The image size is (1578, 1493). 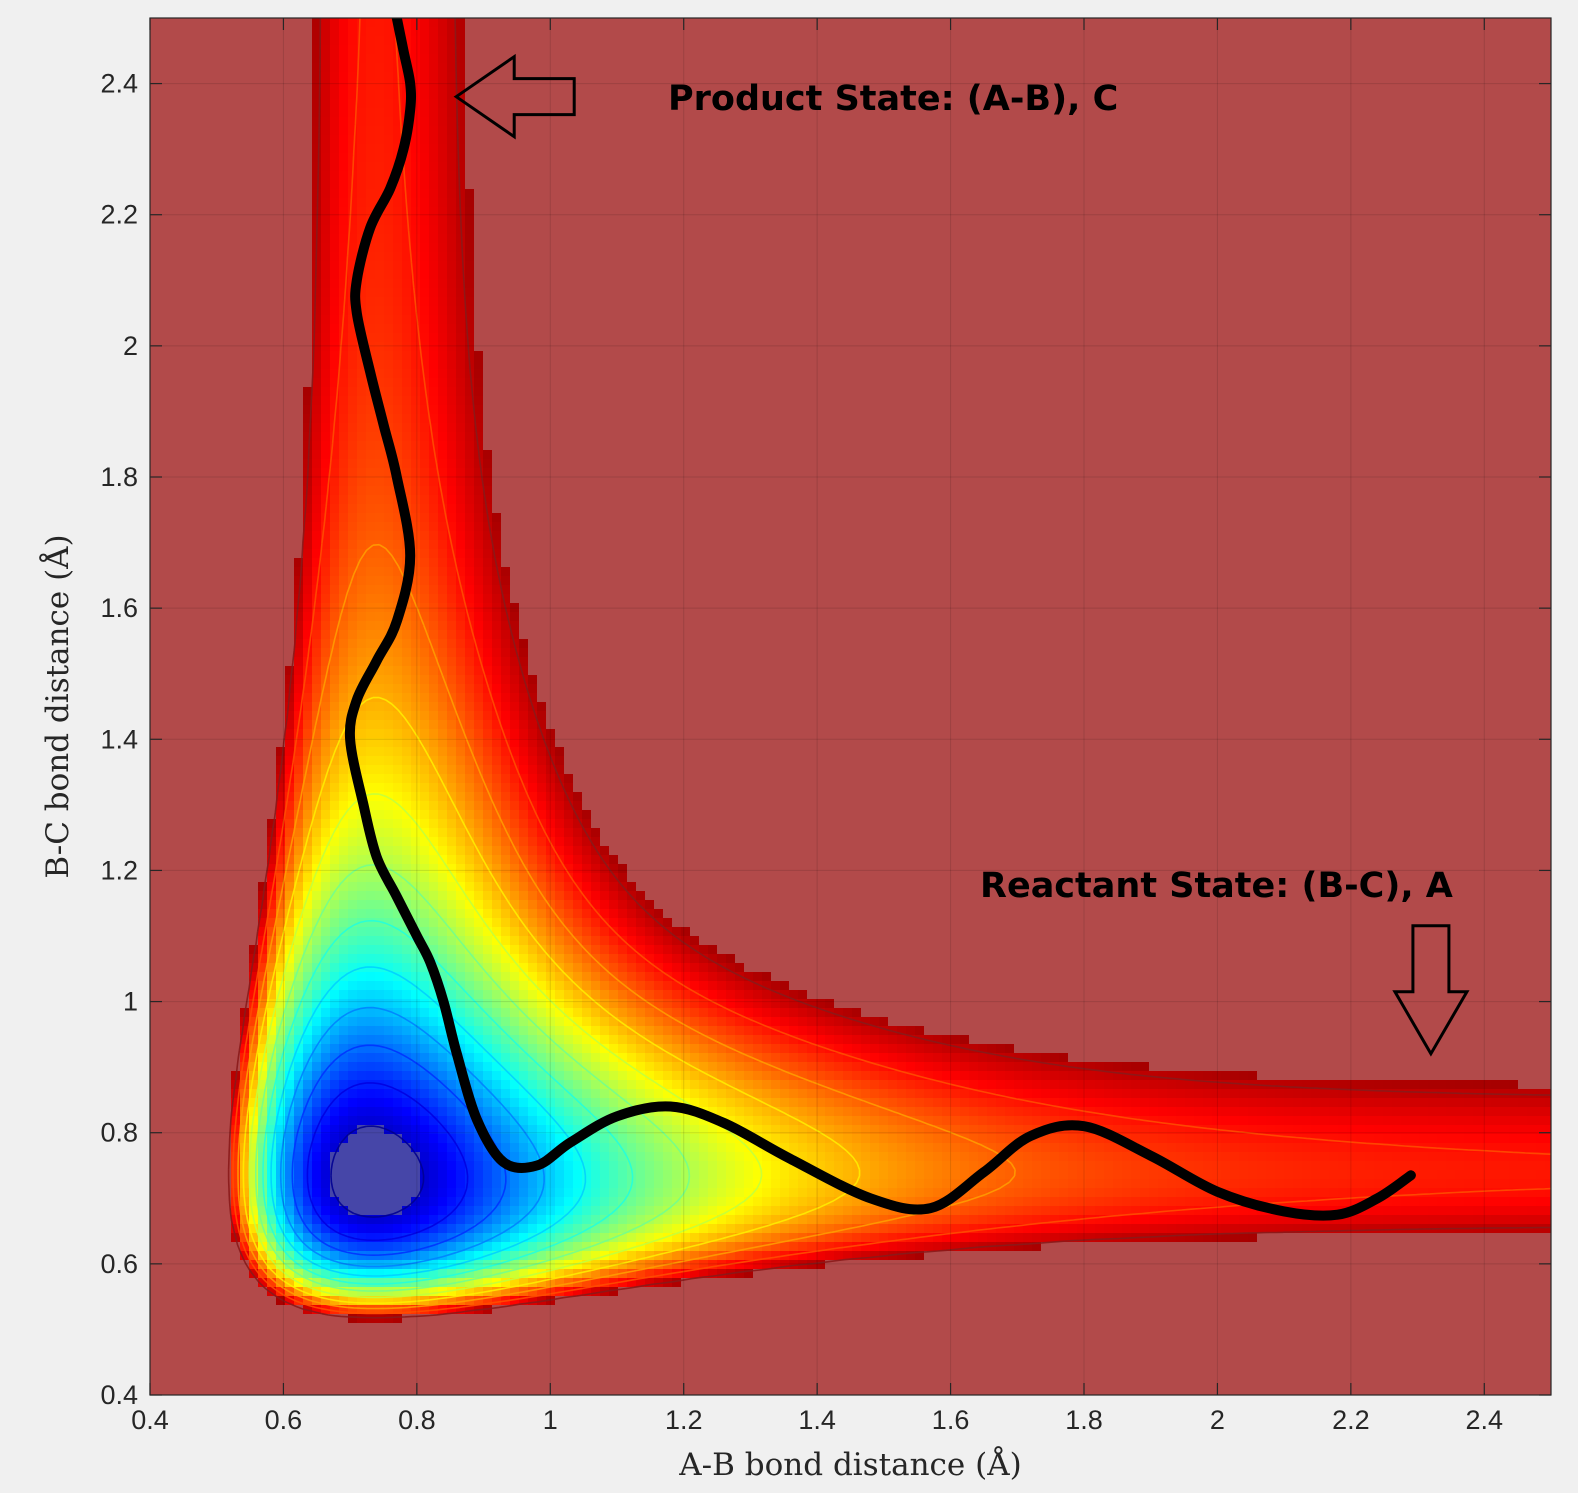 What do you see at coordinates (1431, 990) in the screenshot?
I see `reactant-arrow-icon` at bounding box center [1431, 990].